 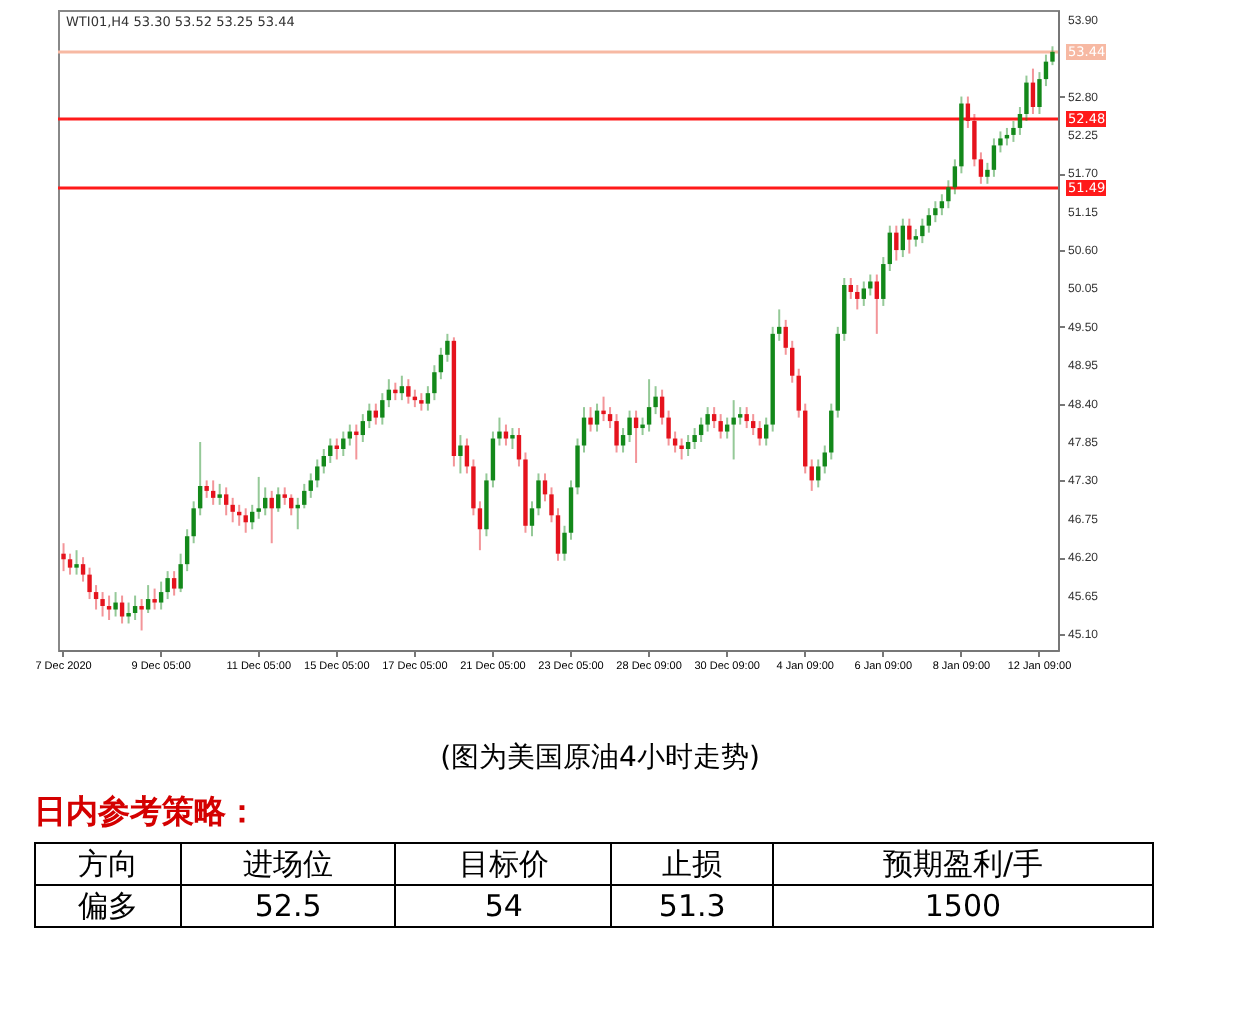 What do you see at coordinates (503, 864) in the screenshot?
I see `category-label: 目标价` at bounding box center [503, 864].